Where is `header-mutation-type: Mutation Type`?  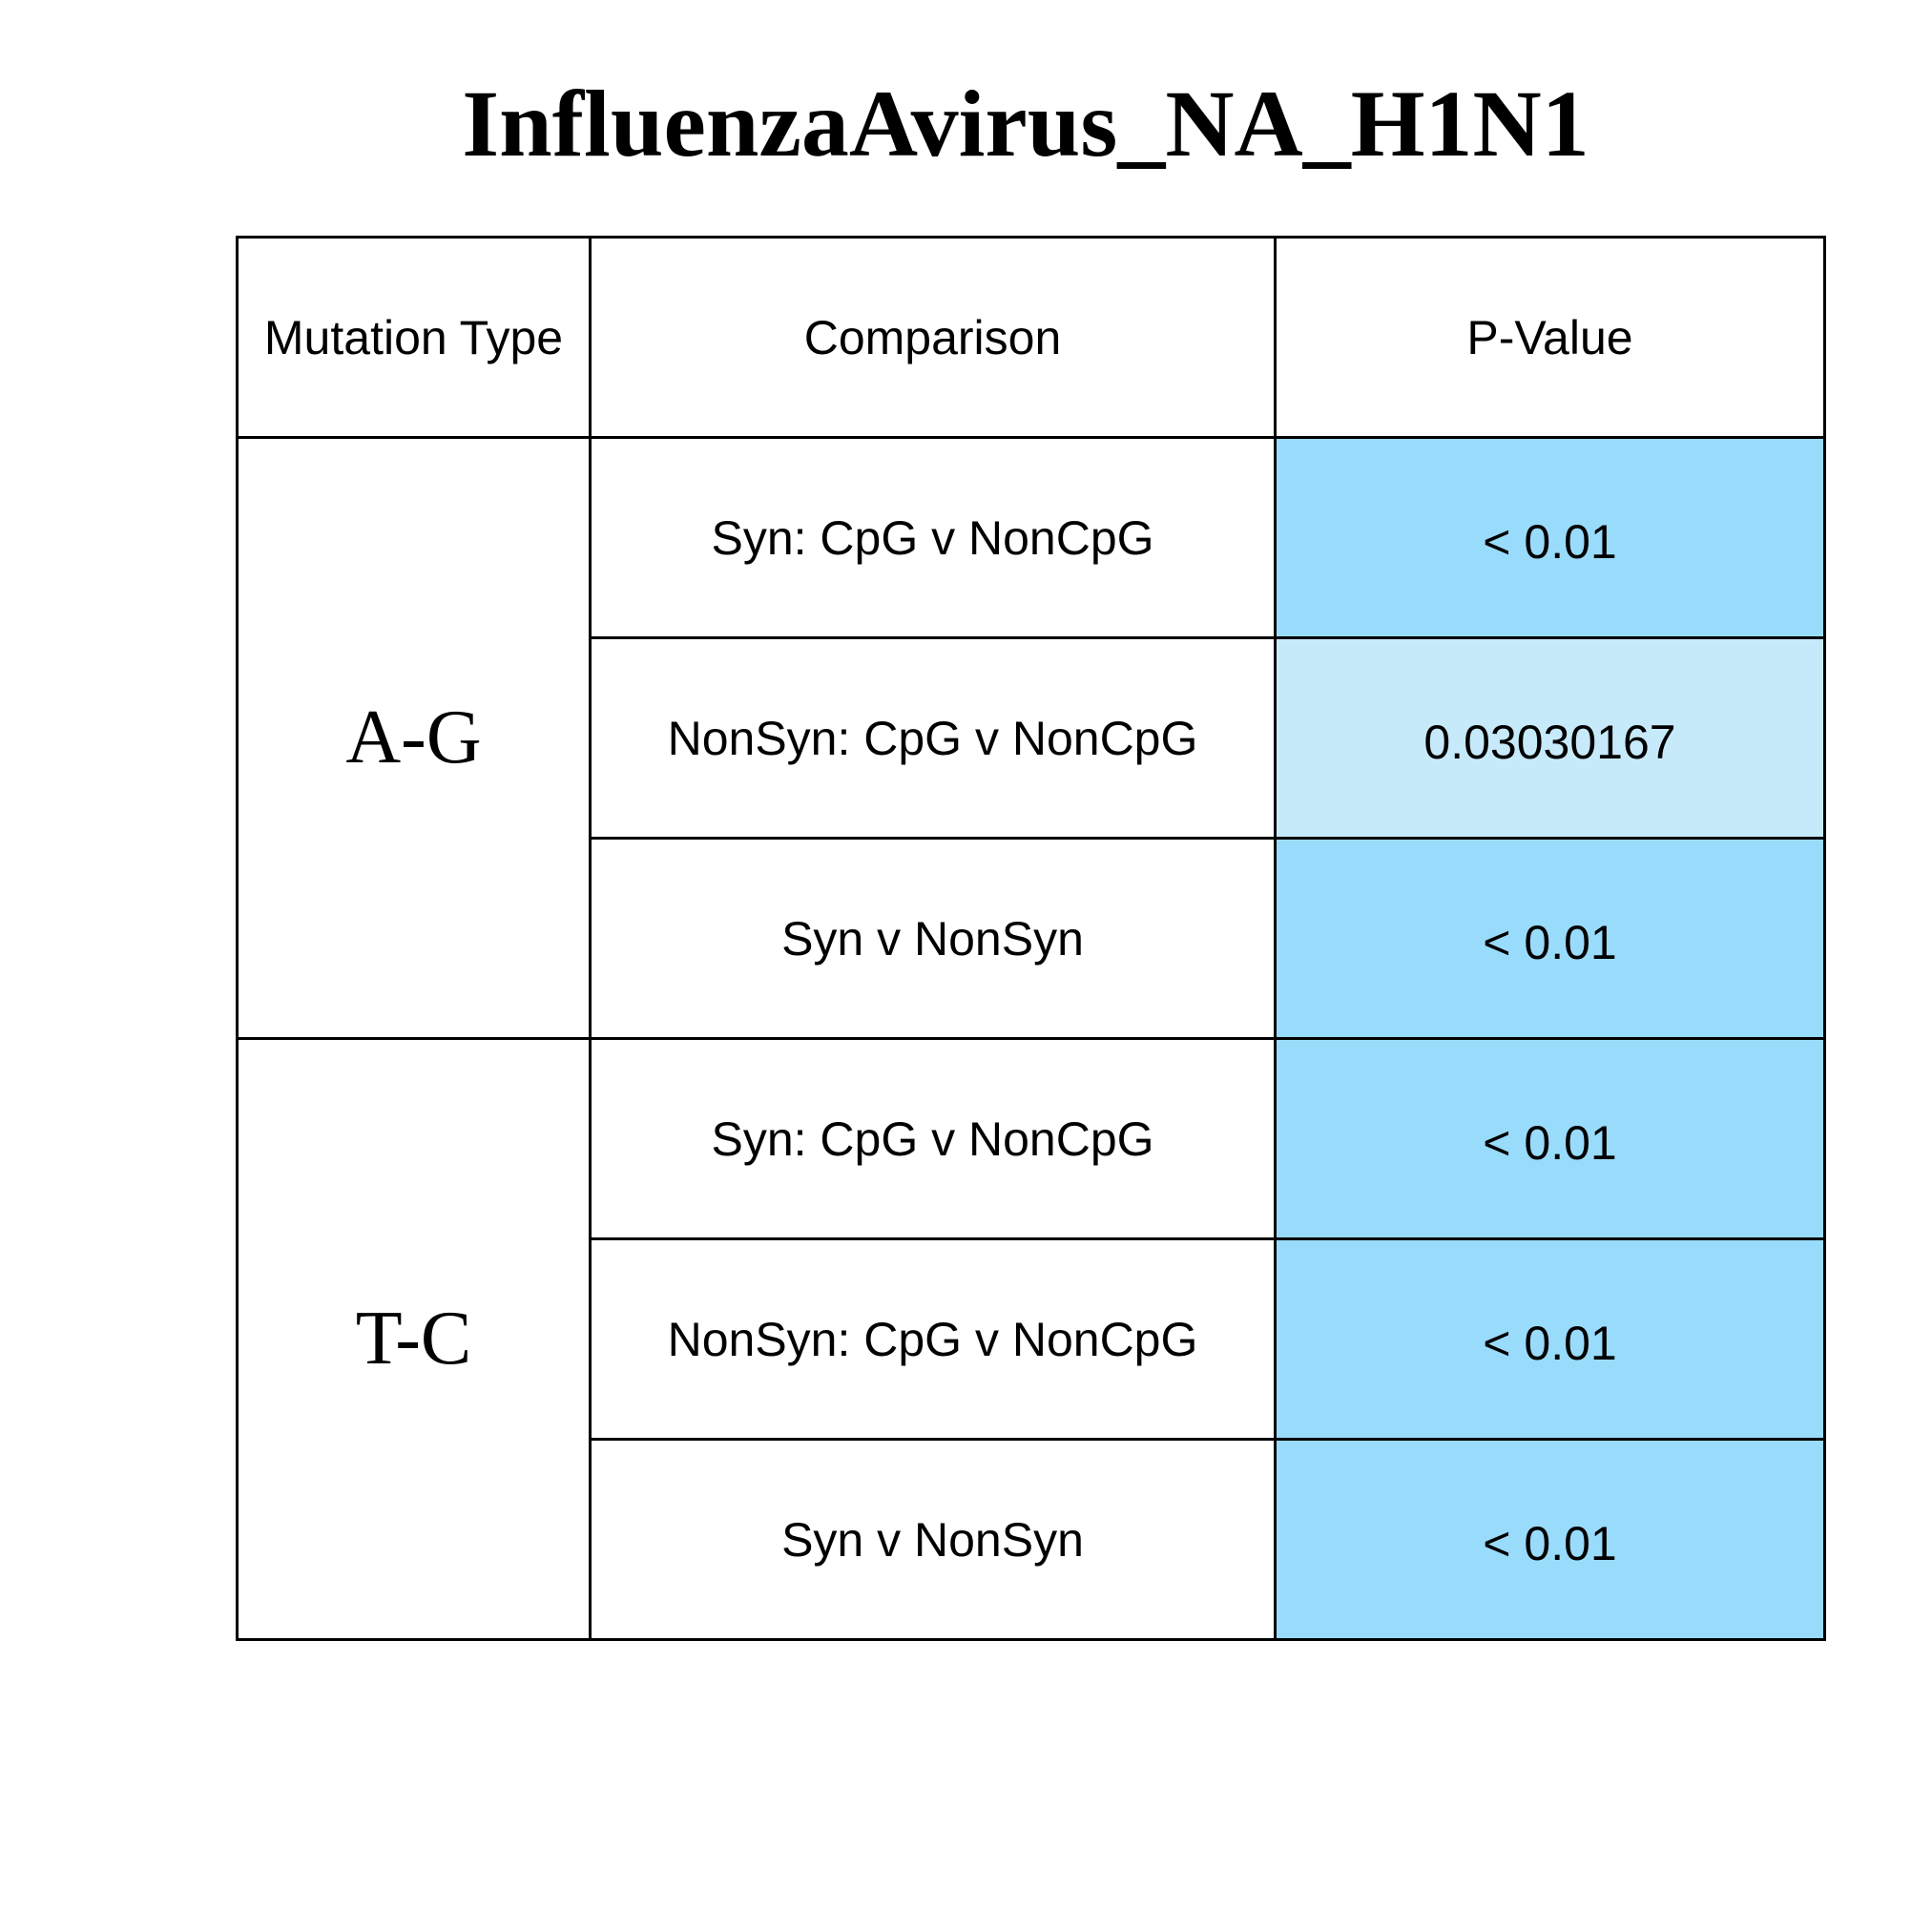
header-mutation-type: Mutation Type is located at coordinates (414, 337).